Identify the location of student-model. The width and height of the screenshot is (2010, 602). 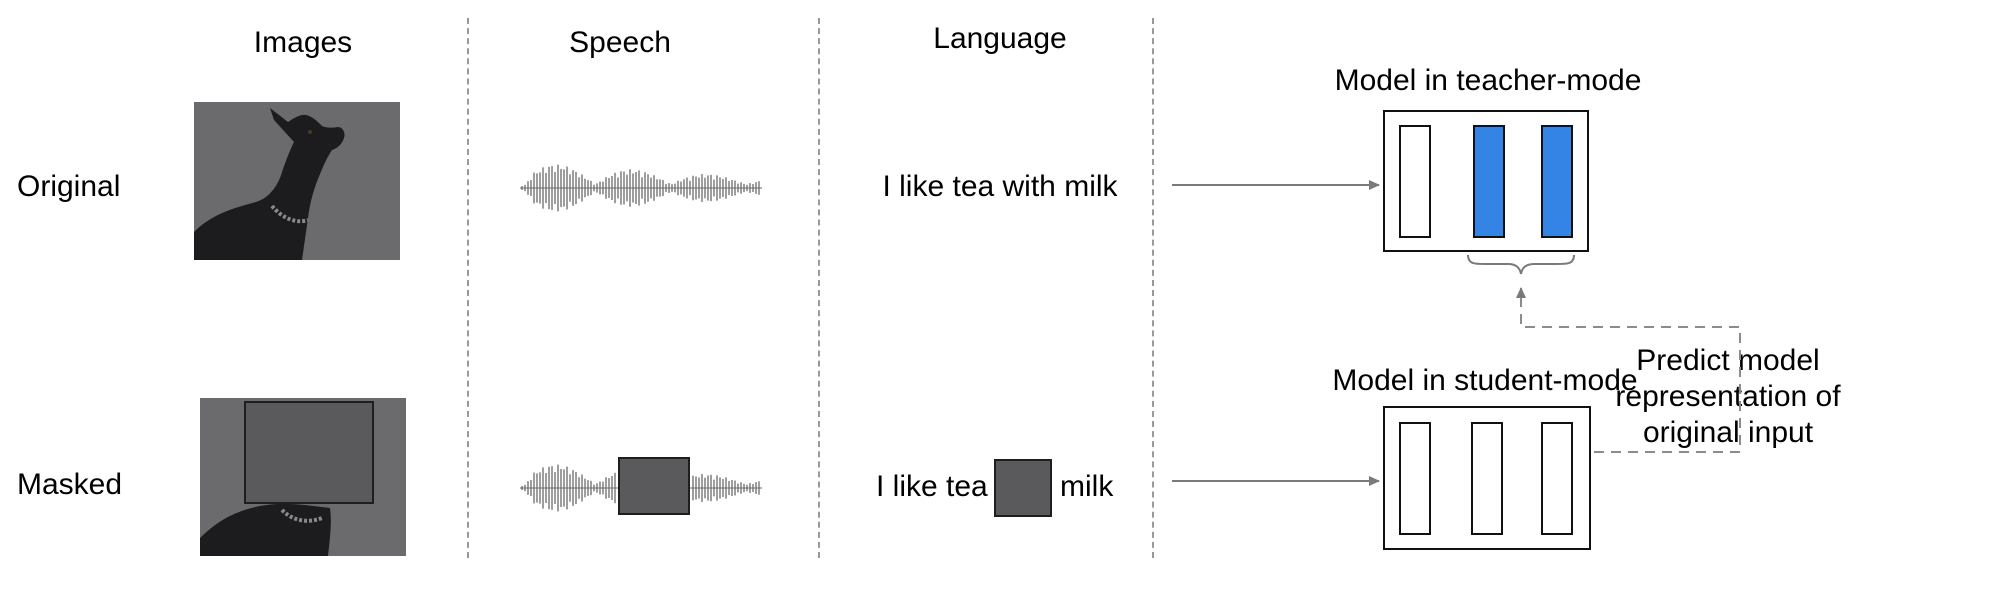
(1487, 478).